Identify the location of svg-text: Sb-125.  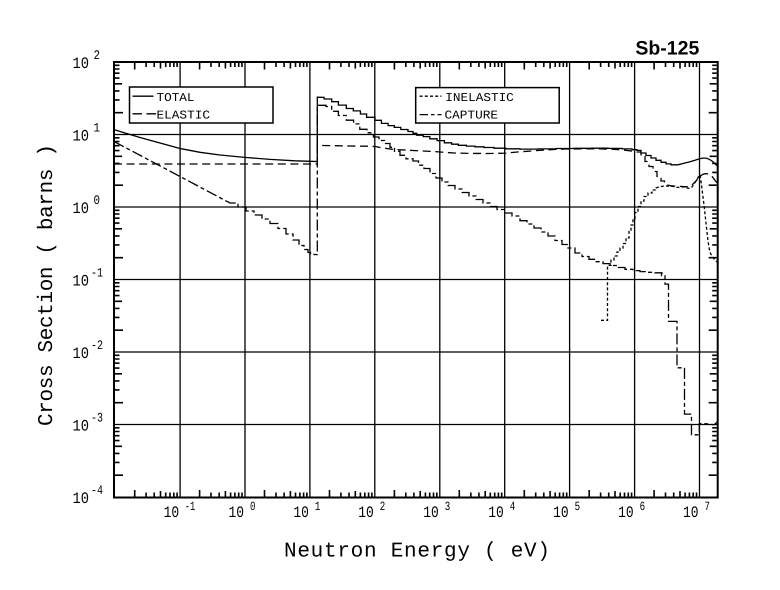
(667, 49).